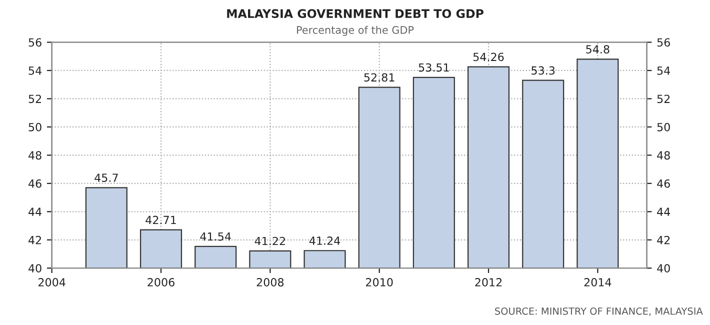 The height and width of the screenshot is (325, 710). I want to click on y-tick-label: 52, so click(34, 99).